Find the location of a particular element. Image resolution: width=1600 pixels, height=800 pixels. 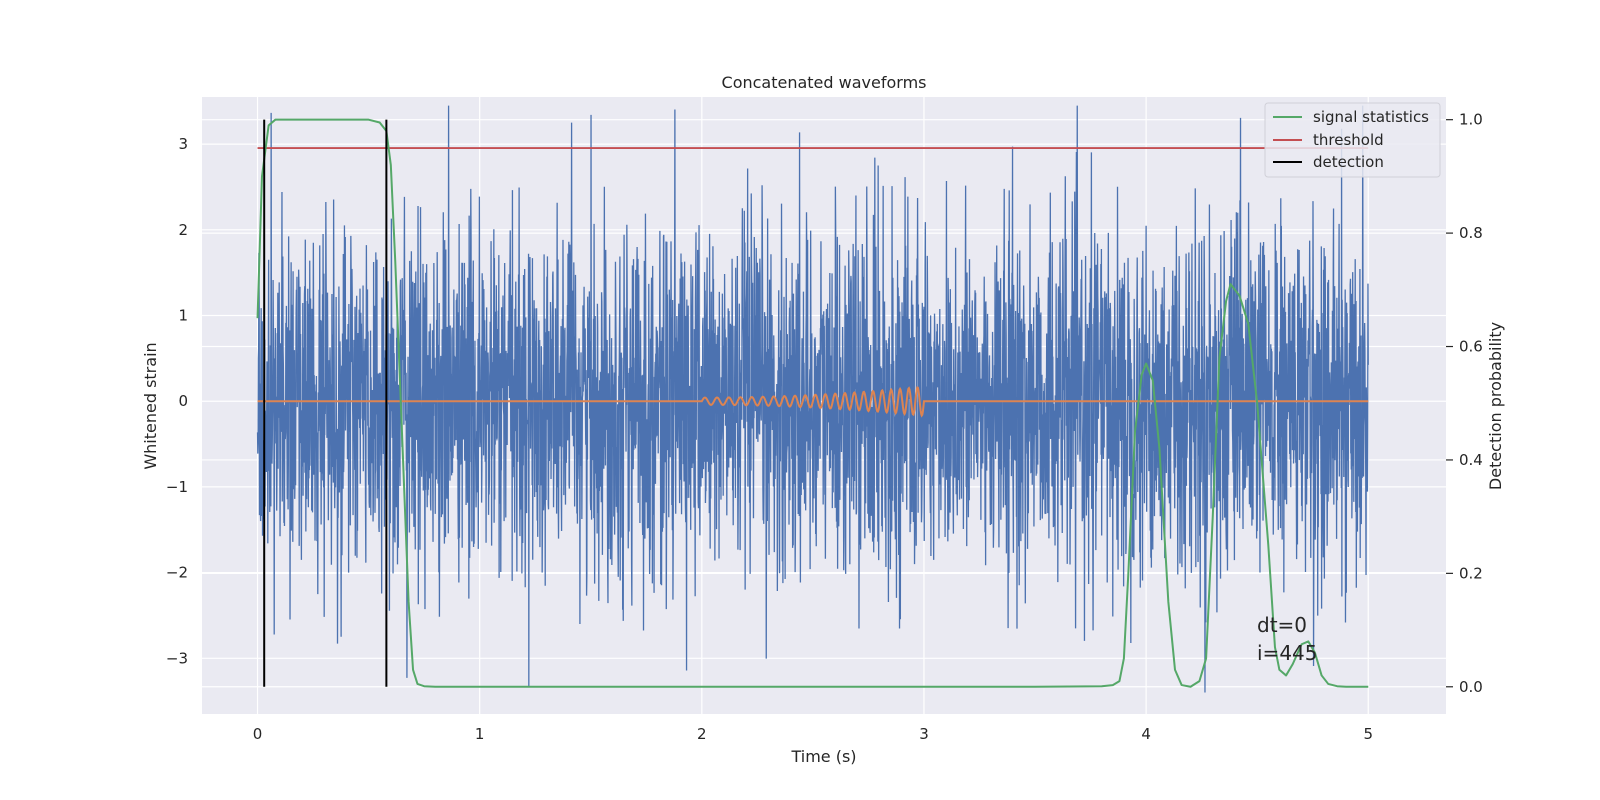

x-axis-ticks: 0 1 2 3 4 5 is located at coordinates (813, 734).